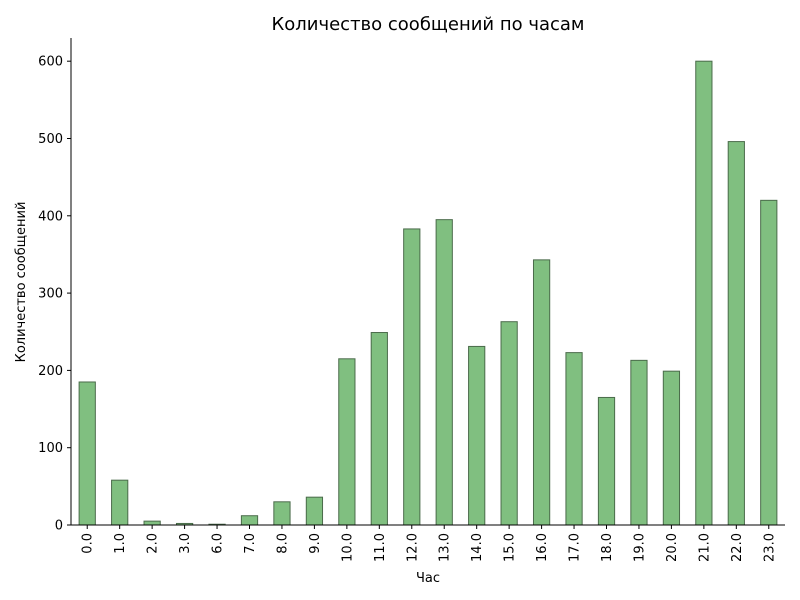 This screenshot has height=600, width=800. Describe the element at coordinates (21, 282) in the screenshot. I see `y-axis-label: Количество сообщений` at that location.